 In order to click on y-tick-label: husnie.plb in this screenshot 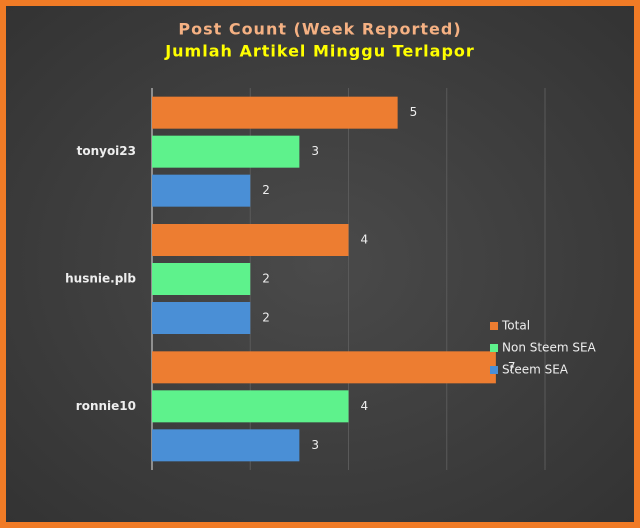, I will do `click(100, 279)`.